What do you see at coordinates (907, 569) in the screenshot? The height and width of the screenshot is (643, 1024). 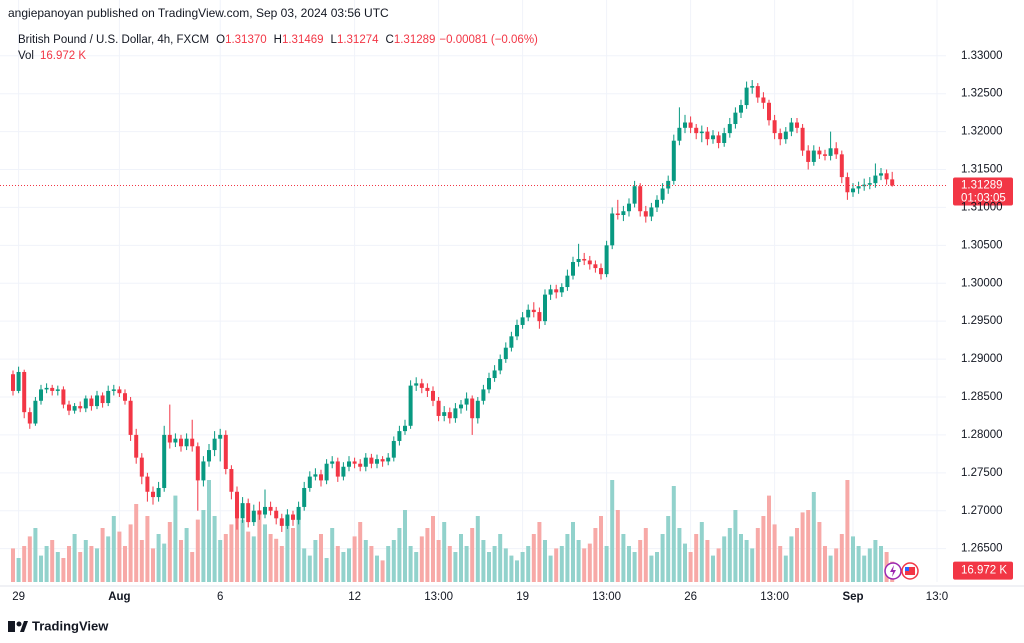 I see `icon-flag-canton` at bounding box center [907, 569].